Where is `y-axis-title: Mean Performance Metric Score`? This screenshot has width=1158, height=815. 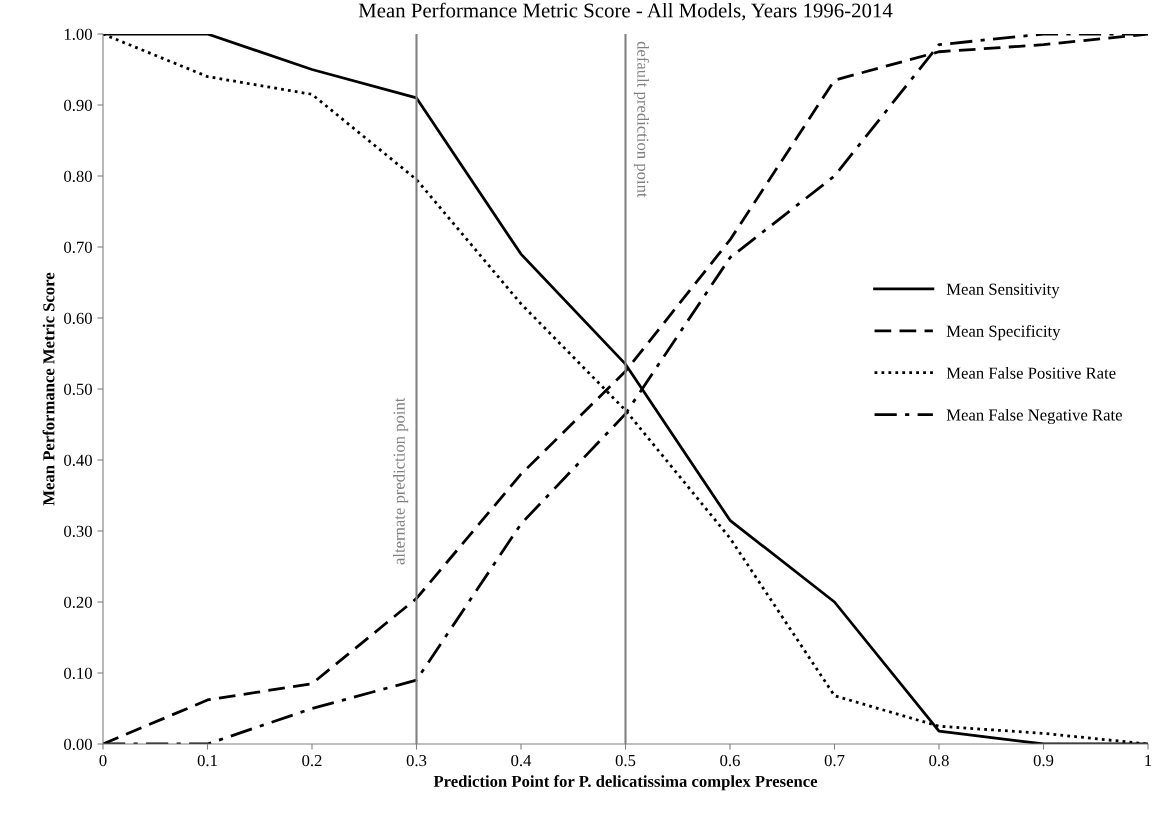
y-axis-title: Mean Performance Metric Score is located at coordinates (48, 389).